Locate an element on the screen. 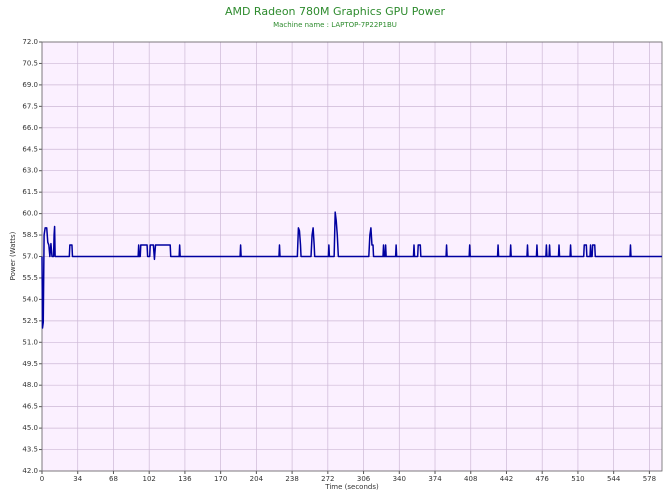 Image resolution: width=670 pixels, height=503 pixels. x-tick-label: 476 is located at coordinates (543, 479).